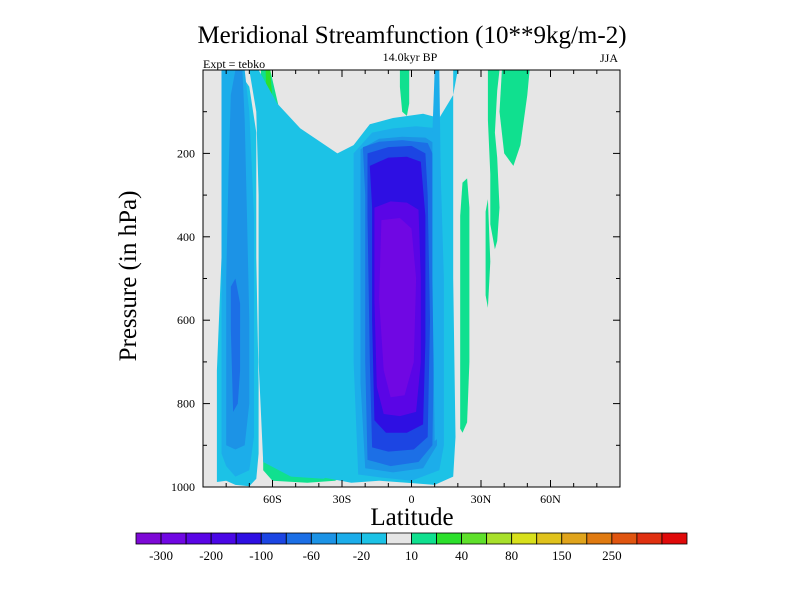 The height and width of the screenshot is (600, 800). I want to click on contour-nh-midlat-band, so click(493, 160).